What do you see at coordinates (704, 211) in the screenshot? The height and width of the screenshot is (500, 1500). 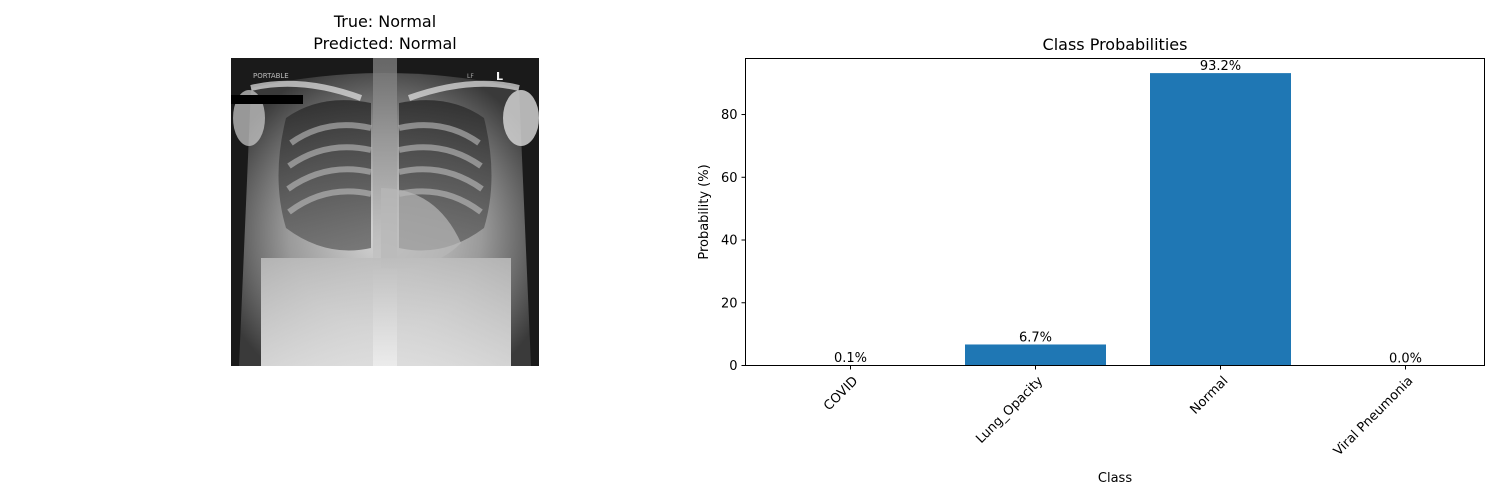 I see `y-axis-label: Probability (%)` at bounding box center [704, 211].